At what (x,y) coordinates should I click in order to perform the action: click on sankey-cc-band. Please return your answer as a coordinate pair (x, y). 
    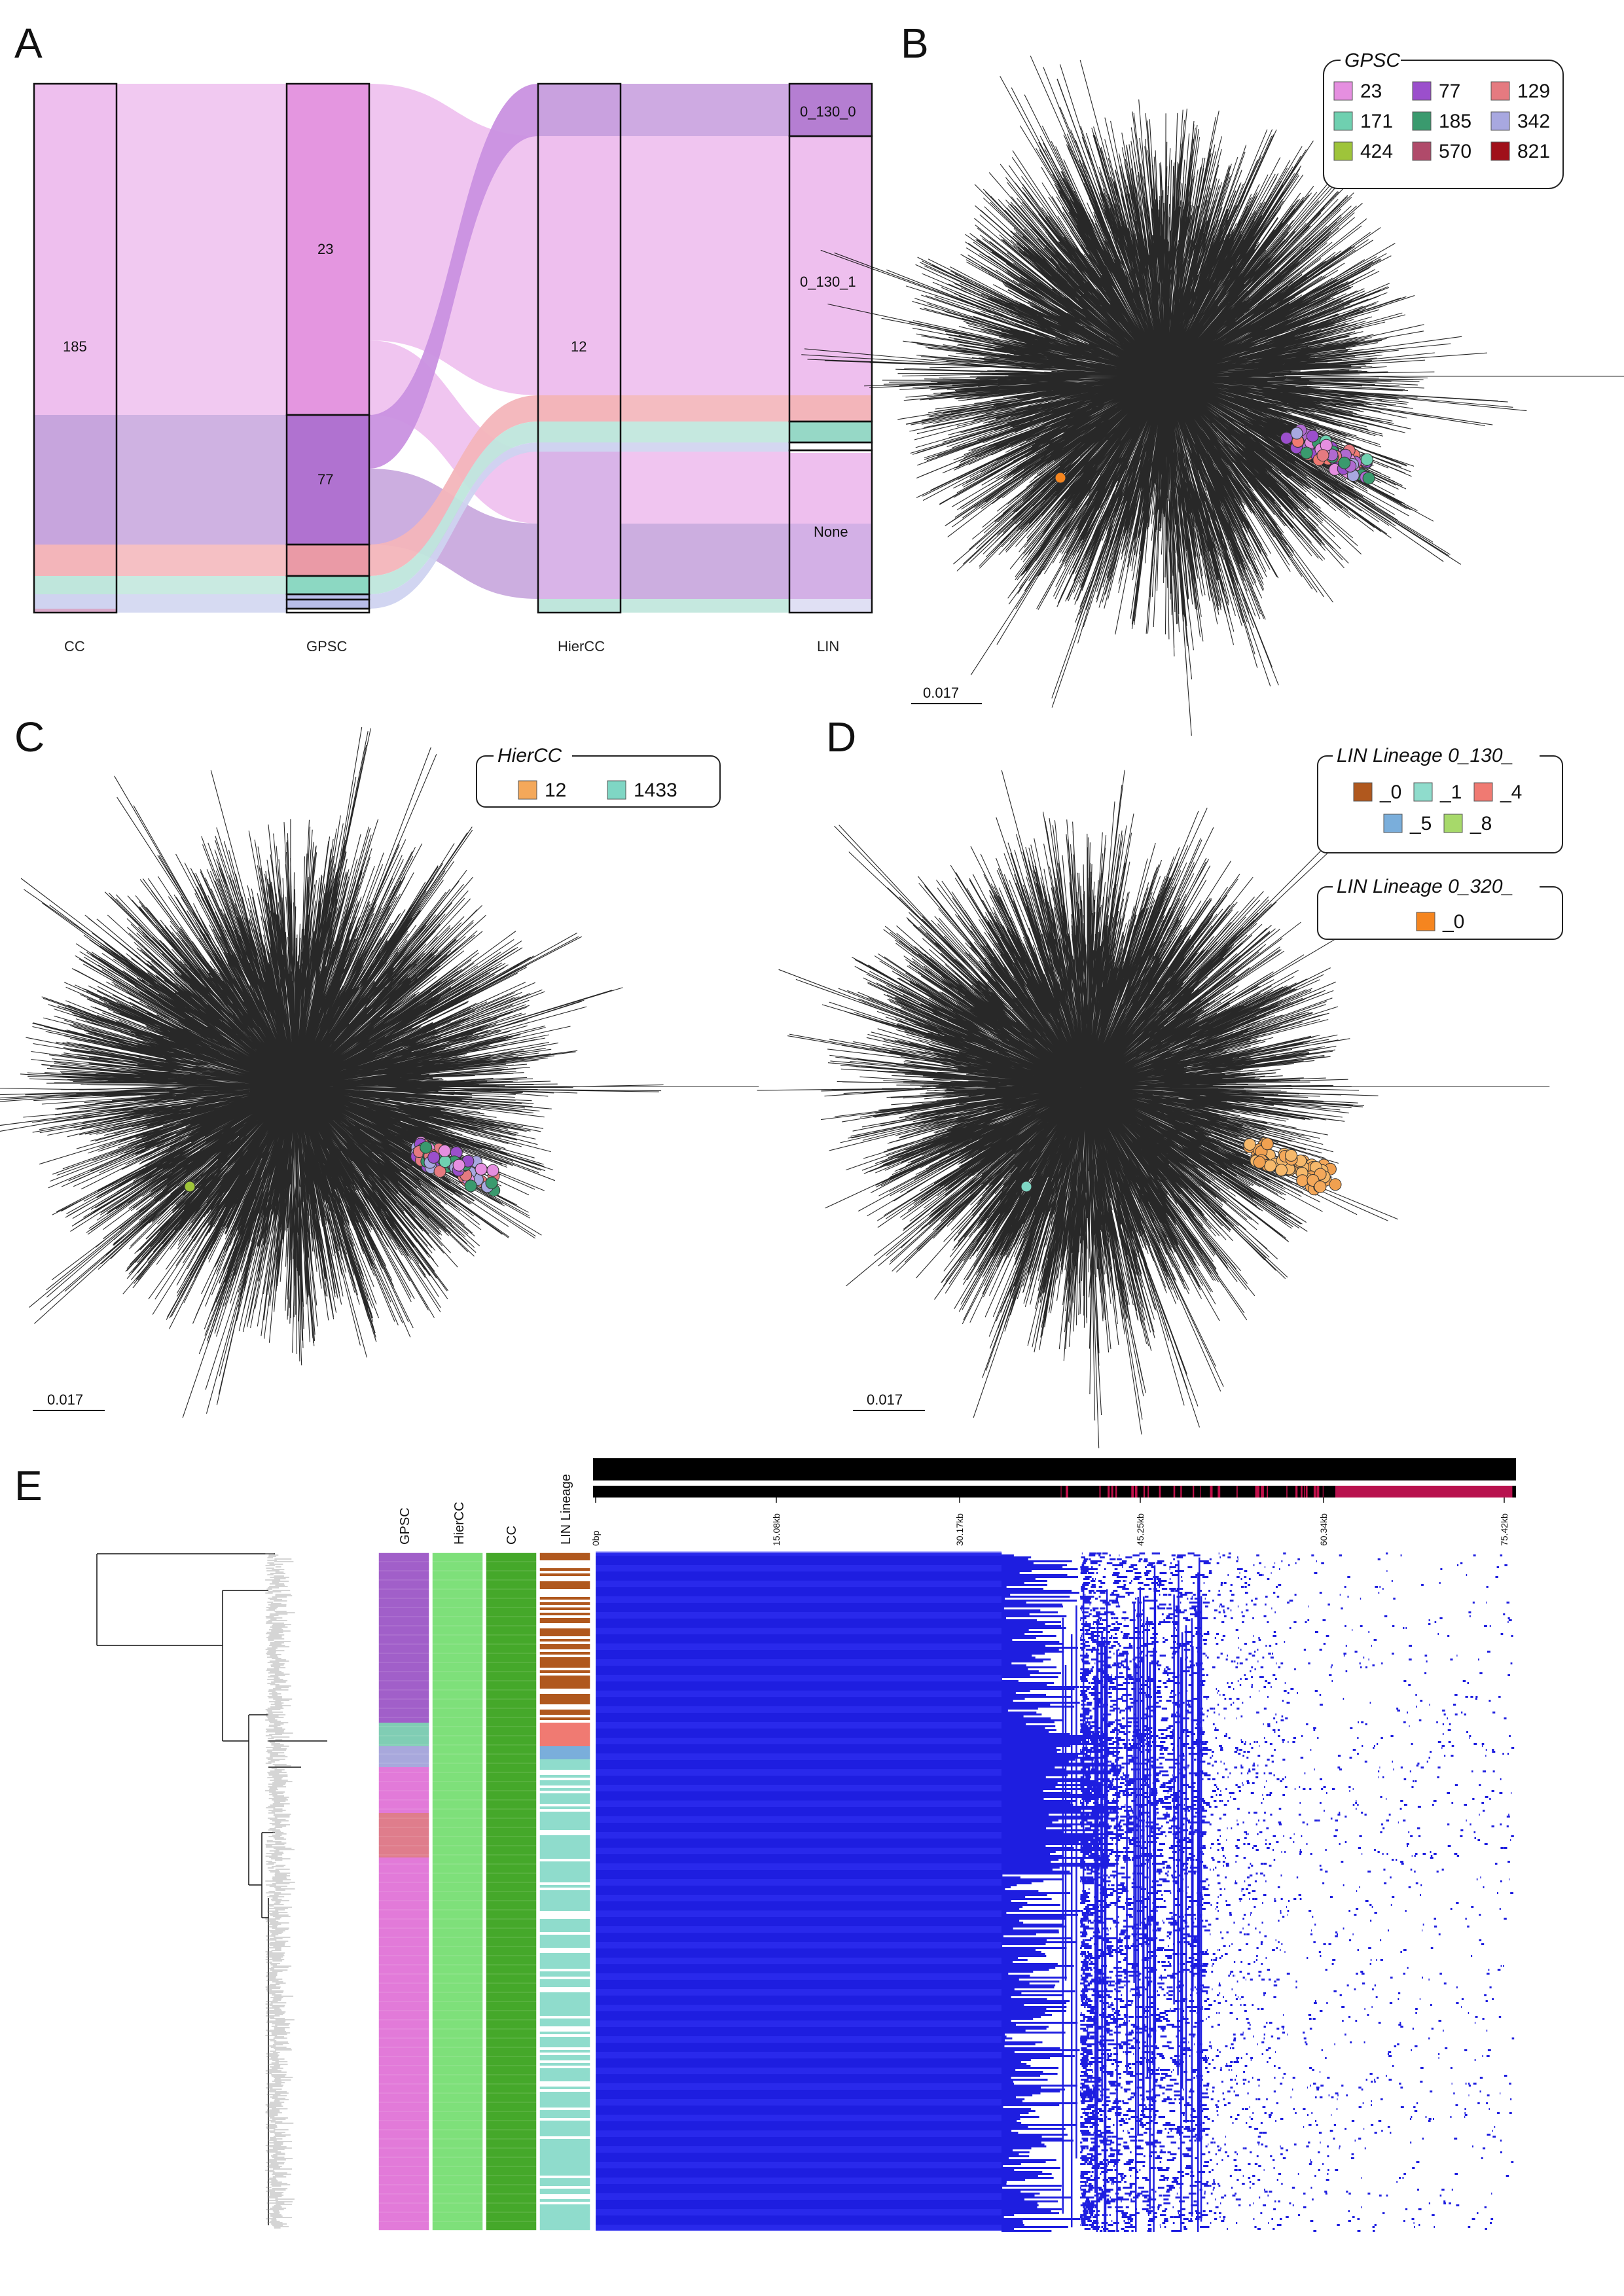
    Looking at the image, I should click on (75, 249).